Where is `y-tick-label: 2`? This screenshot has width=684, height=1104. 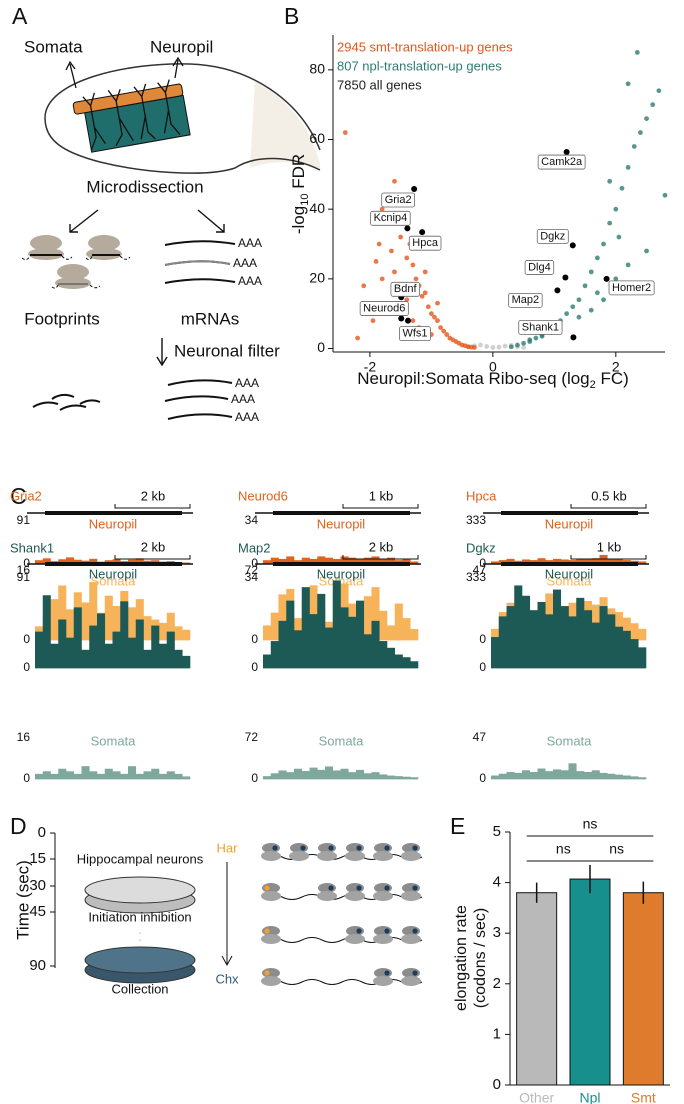 y-tick-label: 2 is located at coordinates (497, 983).